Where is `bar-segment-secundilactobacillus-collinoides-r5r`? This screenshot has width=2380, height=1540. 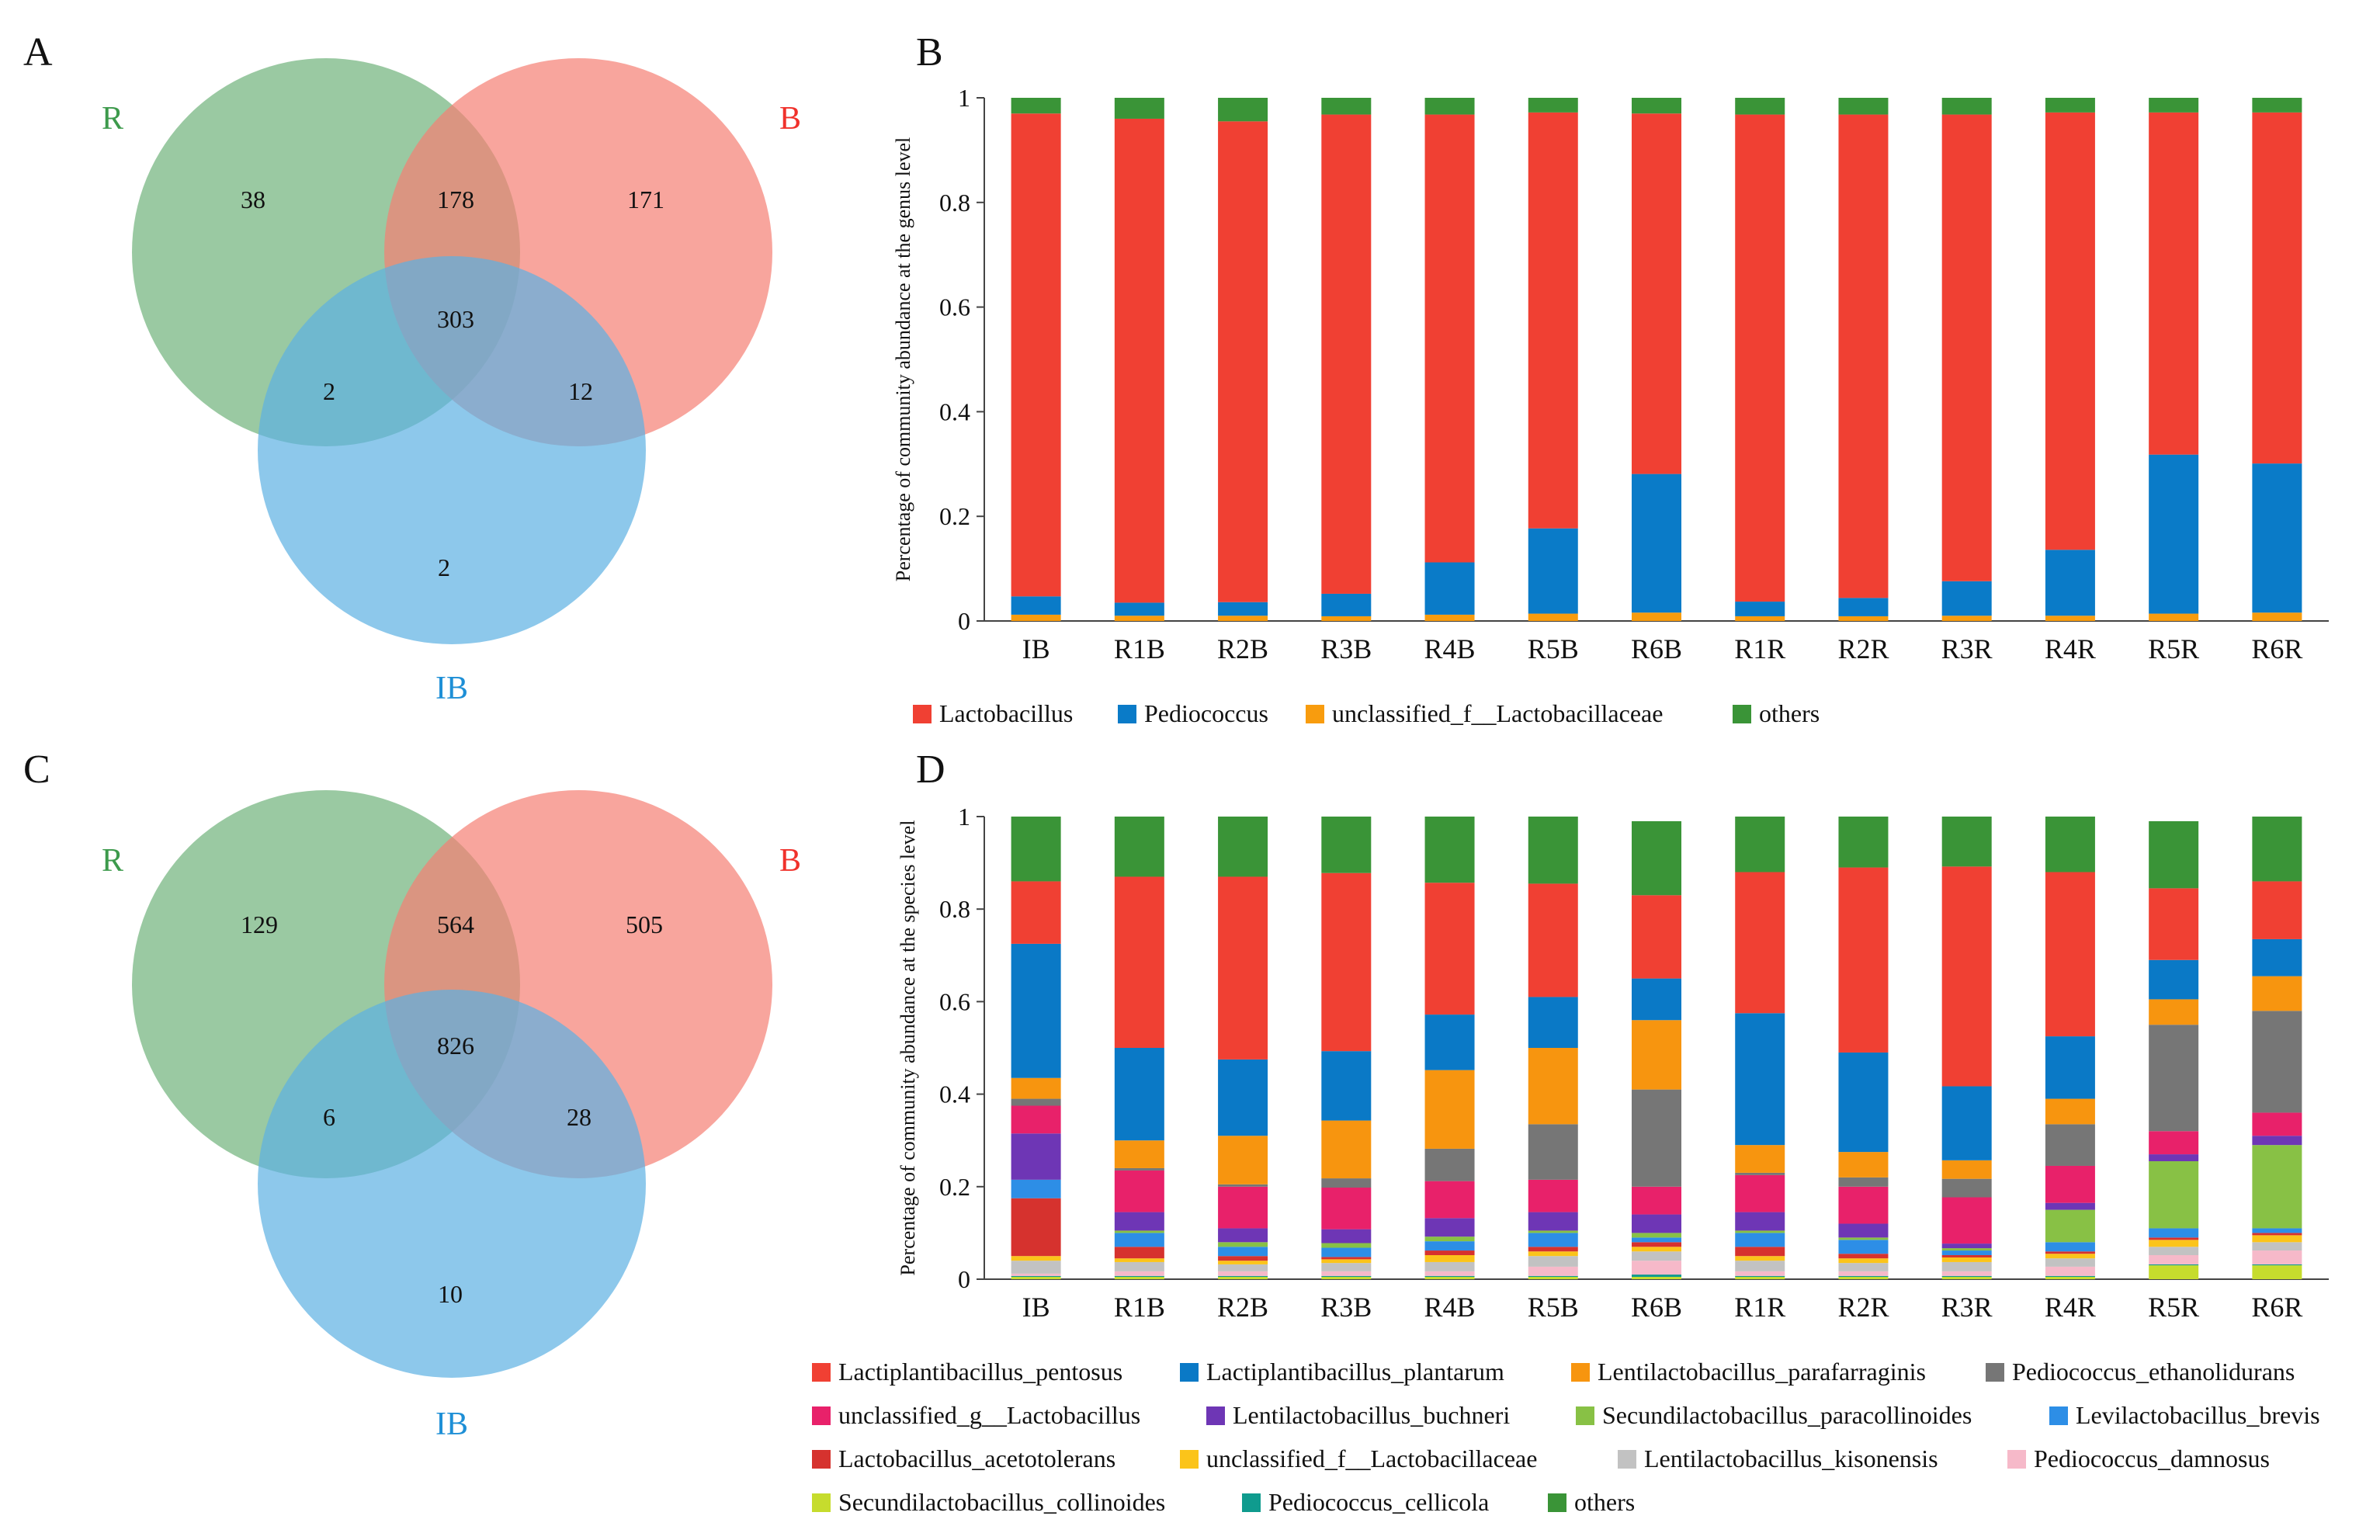 bar-segment-secundilactobacillus-collinoides-r5r is located at coordinates (2174, 1272).